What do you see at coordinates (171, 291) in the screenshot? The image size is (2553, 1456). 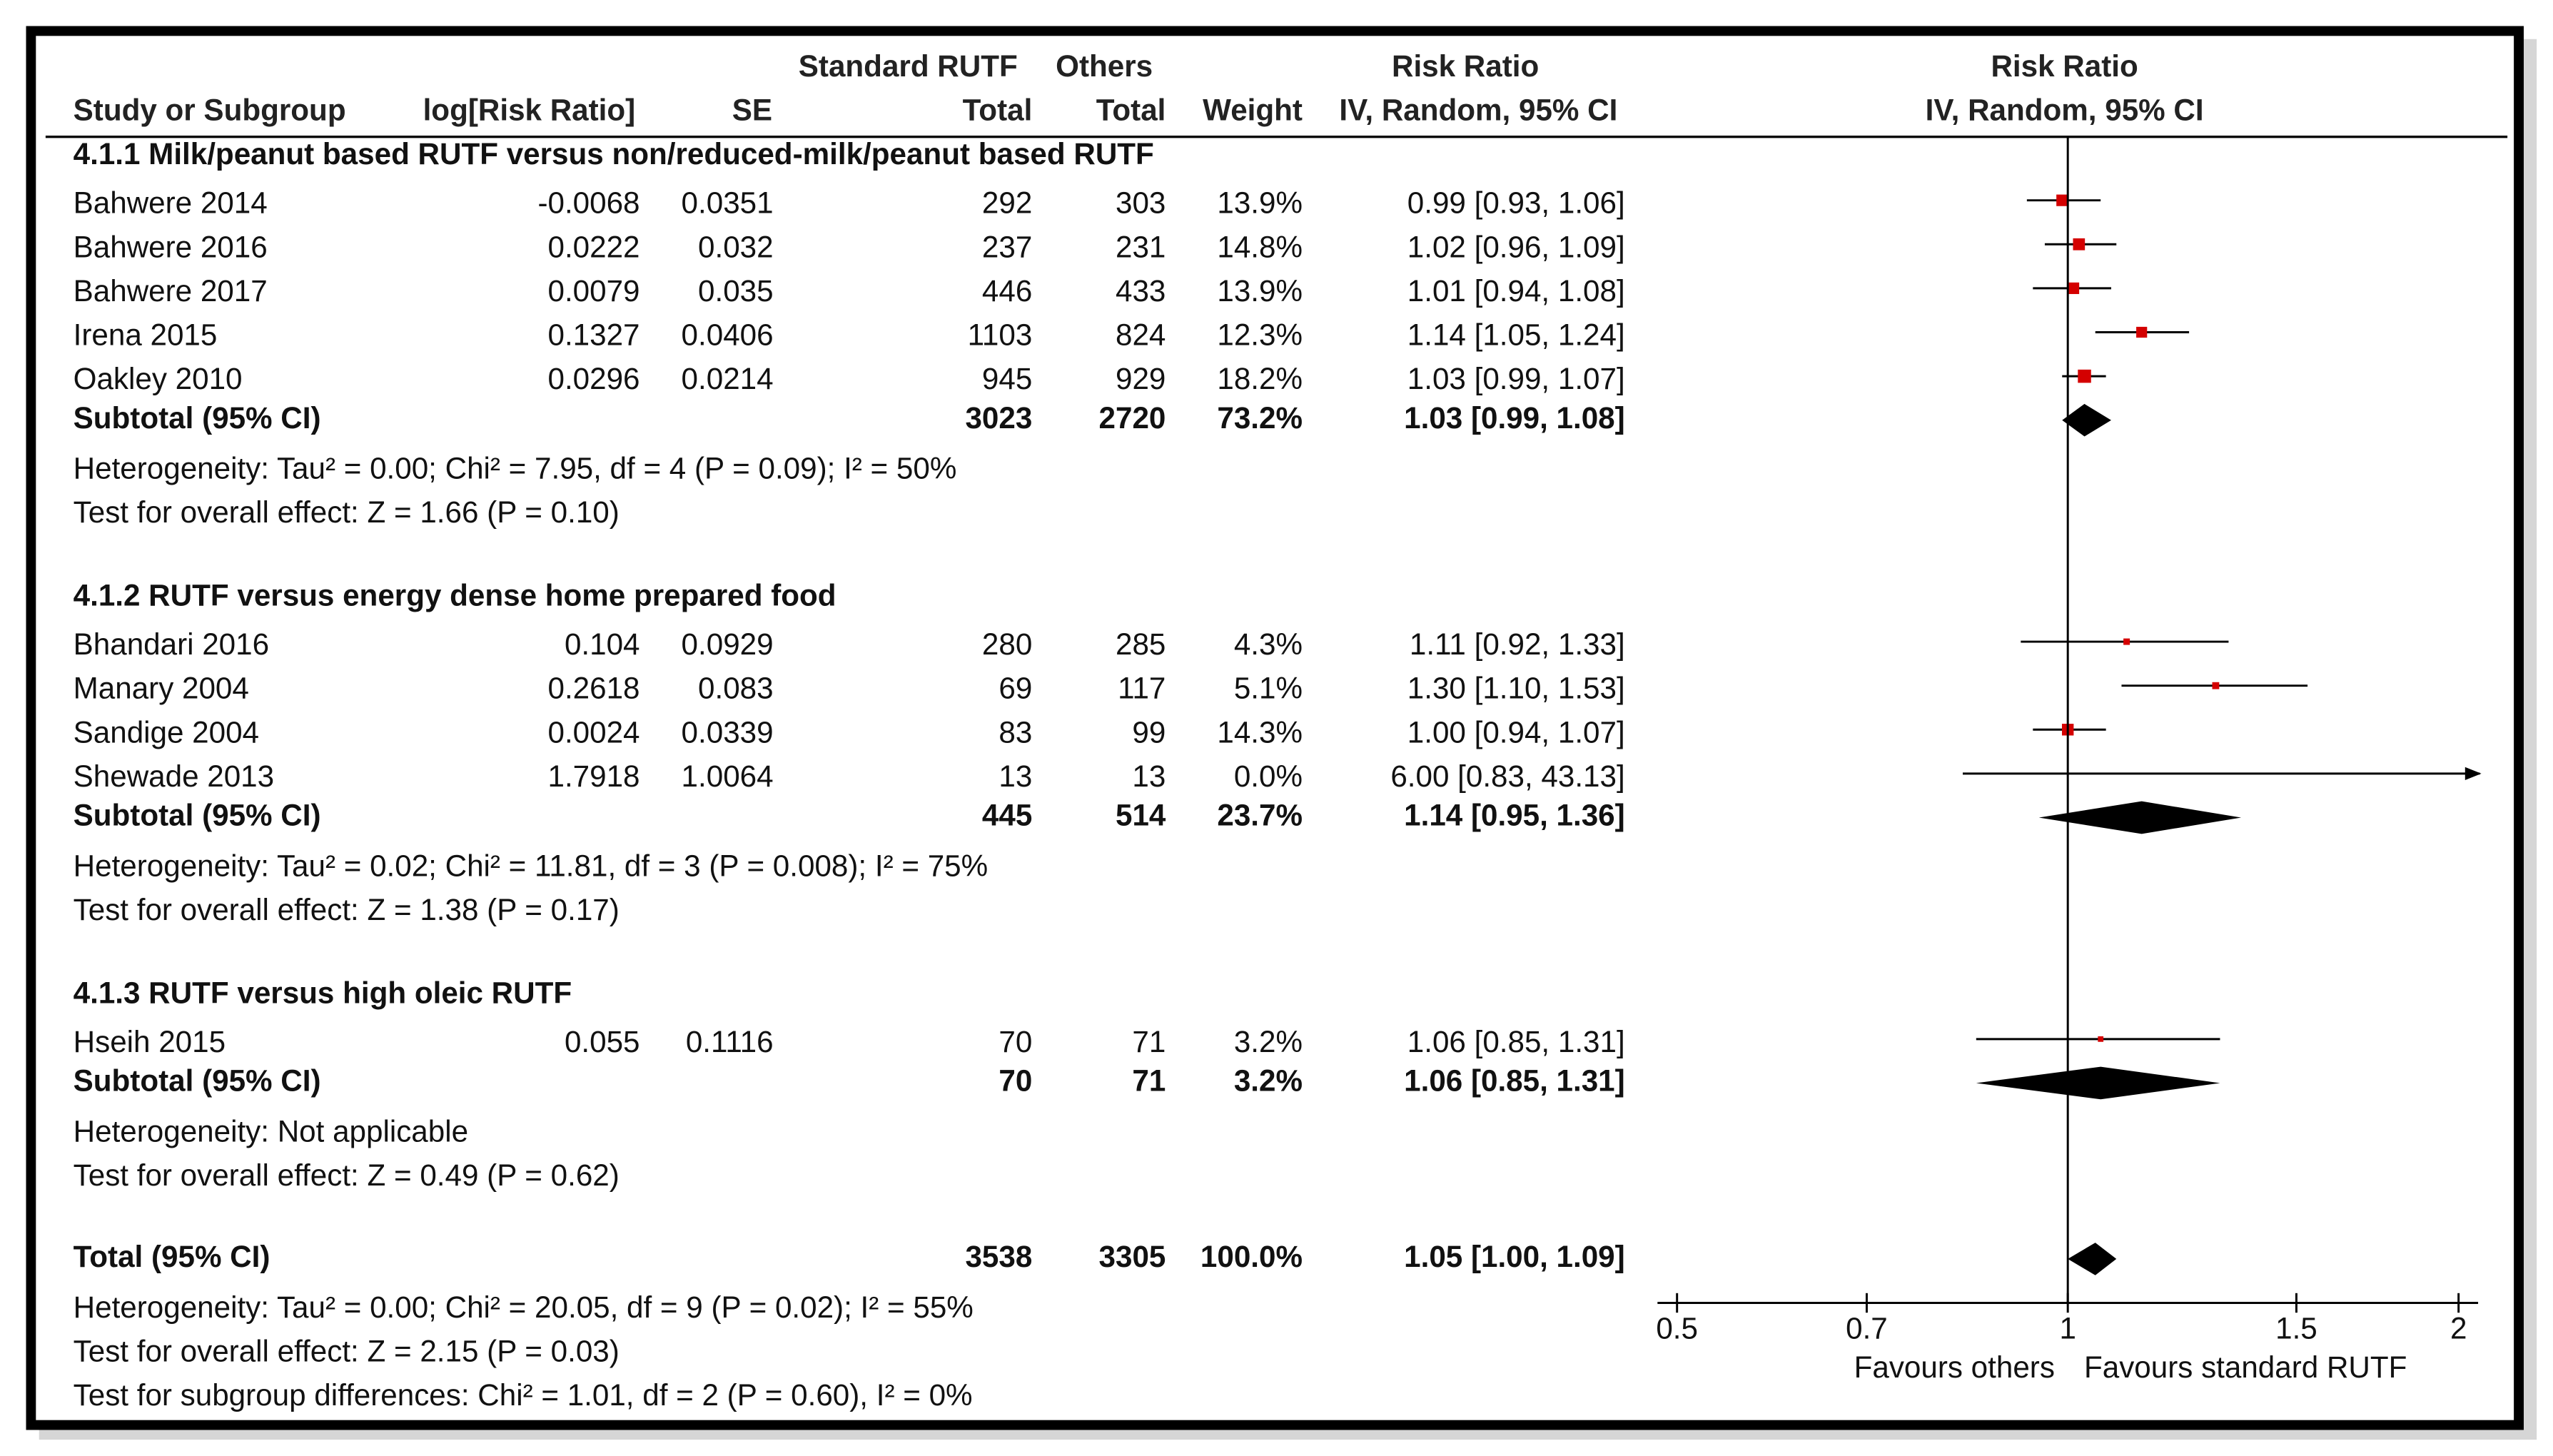 I see `study-name: Bahwere 2017` at bounding box center [171, 291].